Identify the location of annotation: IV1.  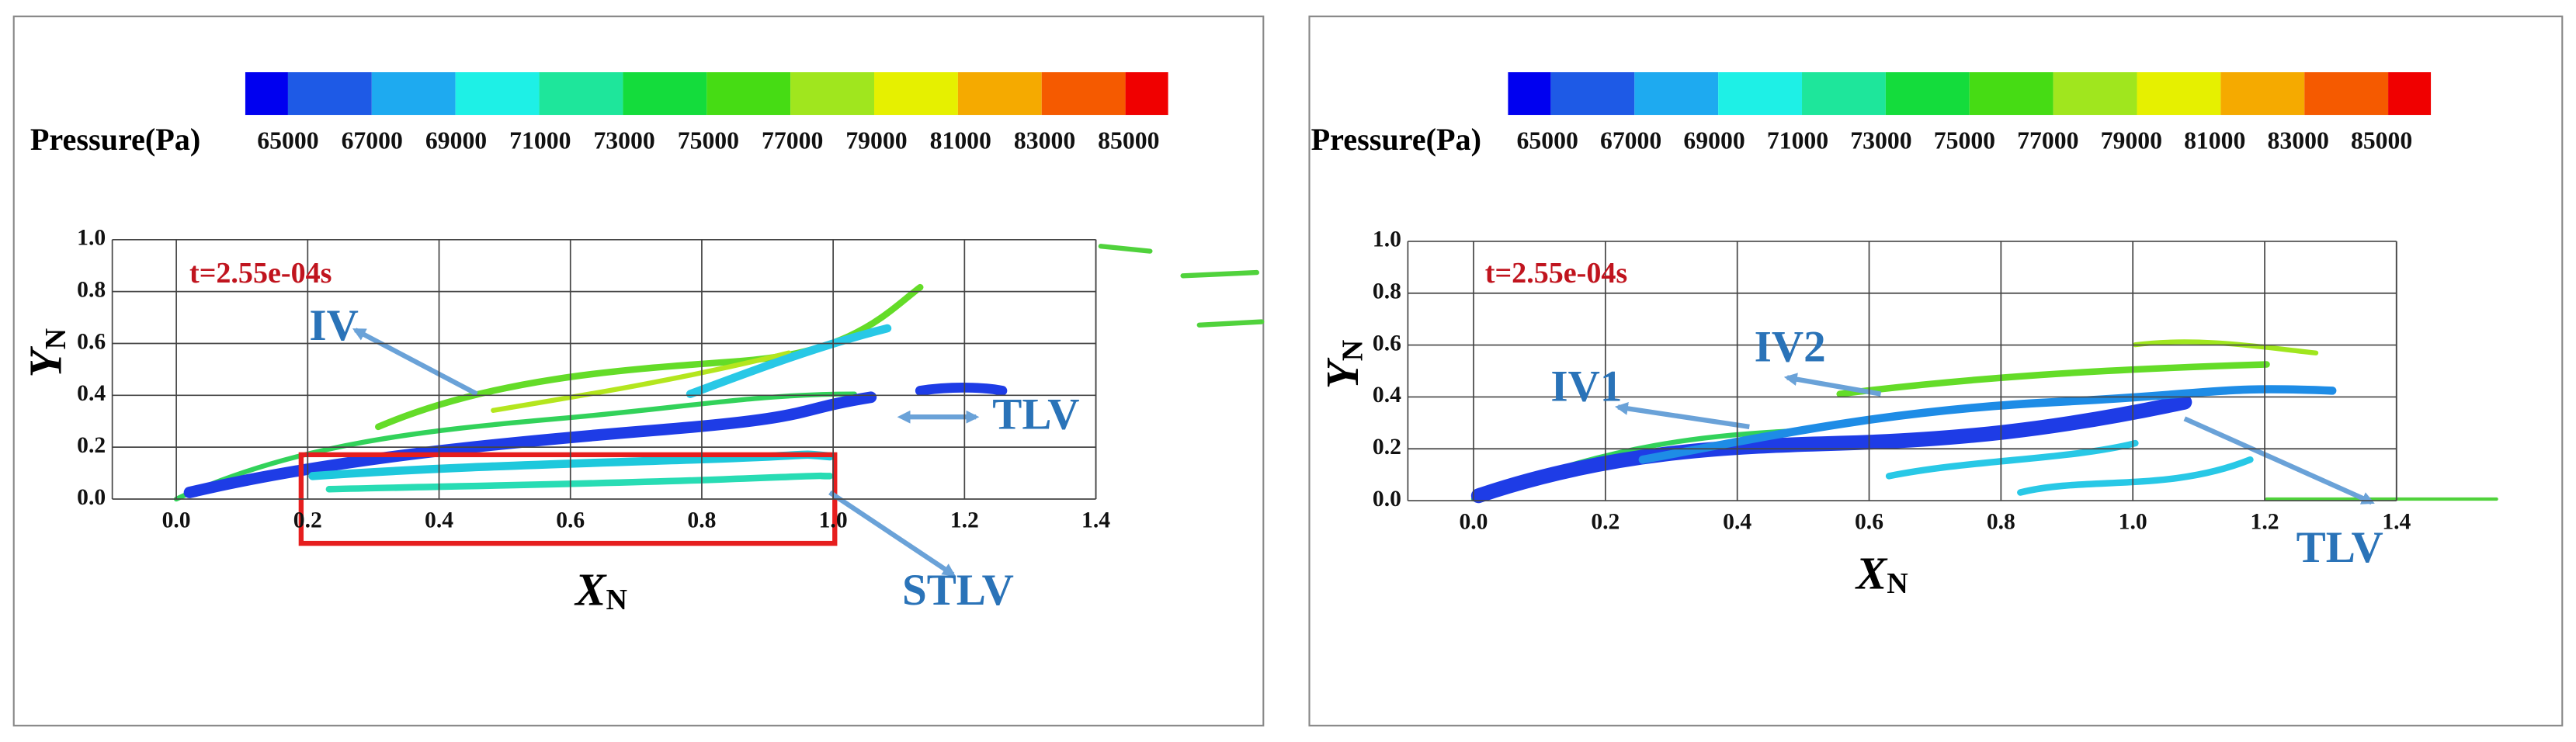
(1586, 387).